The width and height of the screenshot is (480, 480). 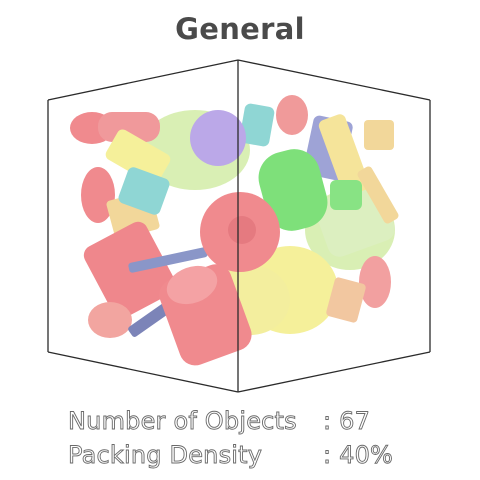 I want to click on box-back-edges, so click(x=239, y=80).